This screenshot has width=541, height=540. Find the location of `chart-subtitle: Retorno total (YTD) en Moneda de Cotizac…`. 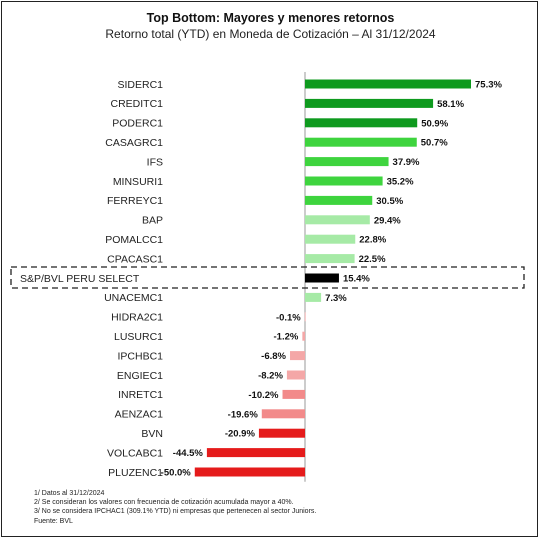

chart-subtitle: Retorno total (YTD) en Moneda de Cotizac… is located at coordinates (270, 34).